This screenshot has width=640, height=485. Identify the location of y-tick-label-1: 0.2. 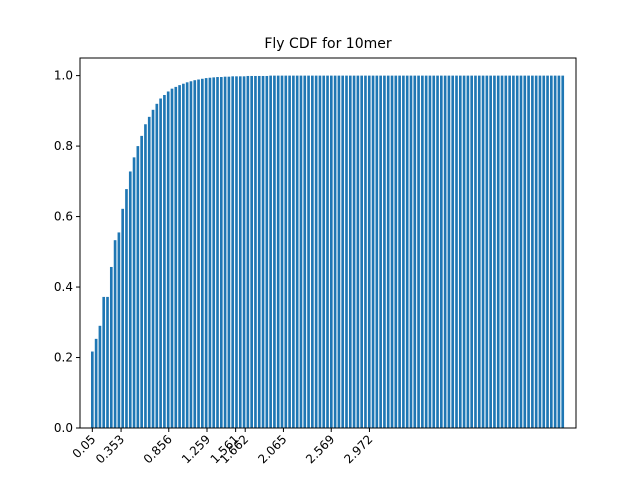
(63, 358).